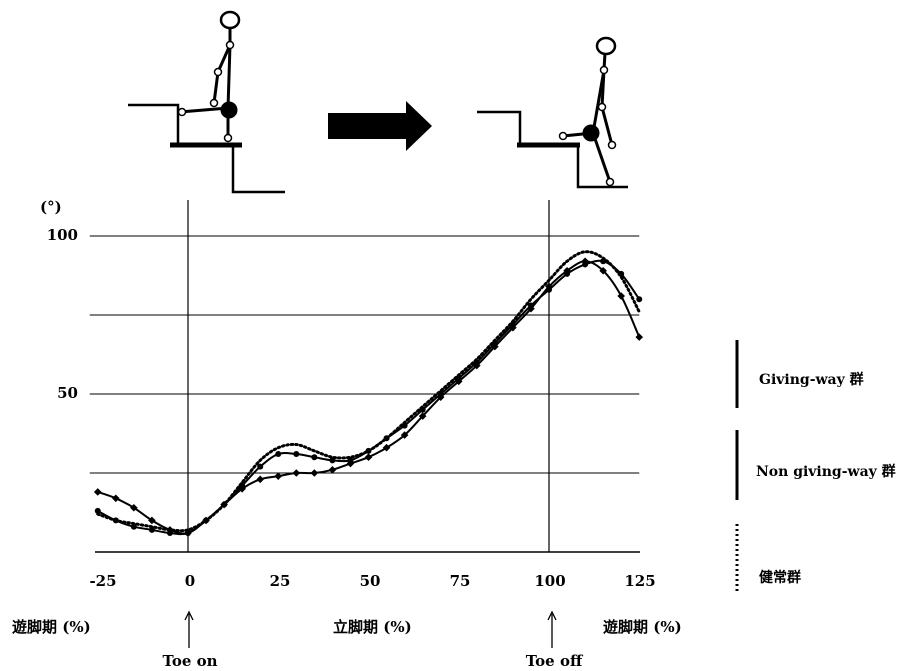  What do you see at coordinates (639, 581) in the screenshot?
I see `x-tick-label: 125` at bounding box center [639, 581].